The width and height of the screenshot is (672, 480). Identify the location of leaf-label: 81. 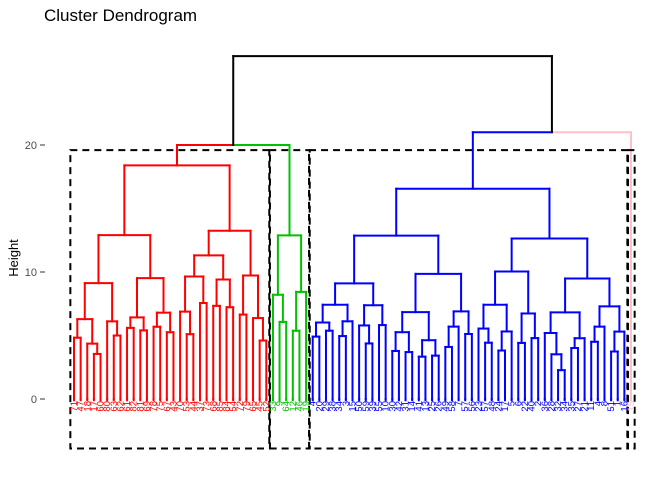
(140, 406).